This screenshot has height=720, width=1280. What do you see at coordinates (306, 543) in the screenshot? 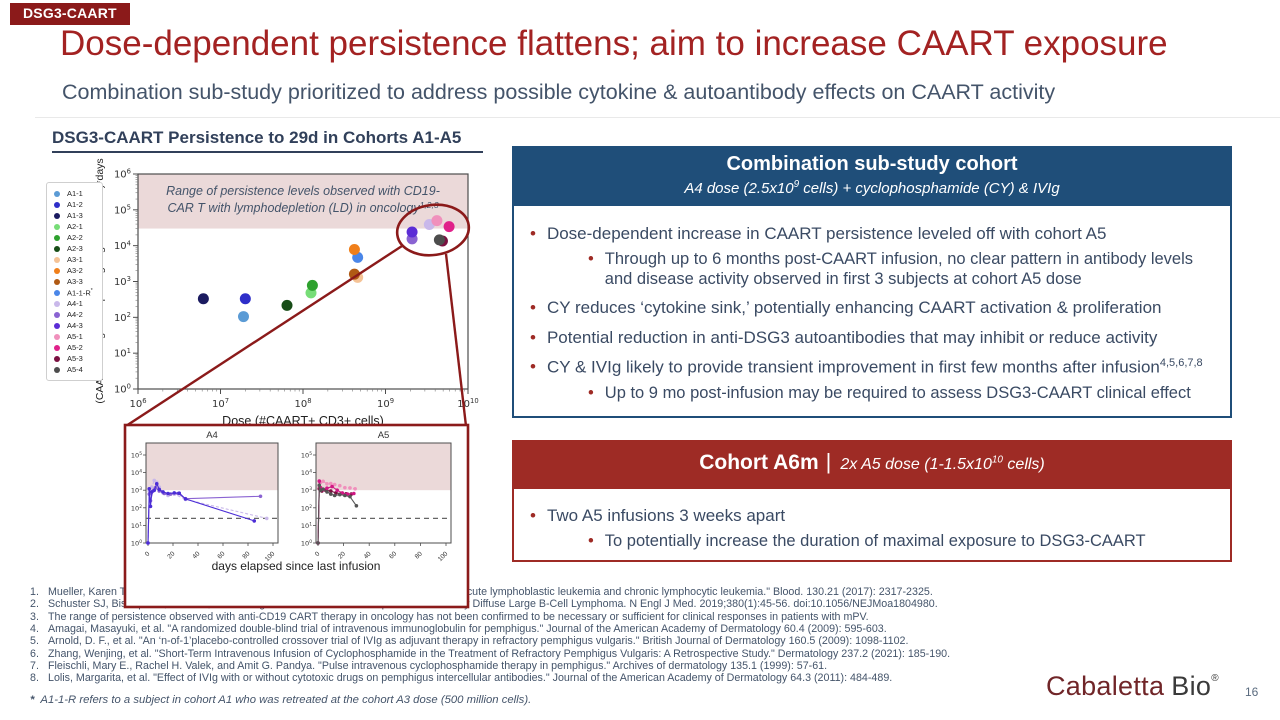
I see `mini-y-tick-label: 100` at bounding box center [306, 543].